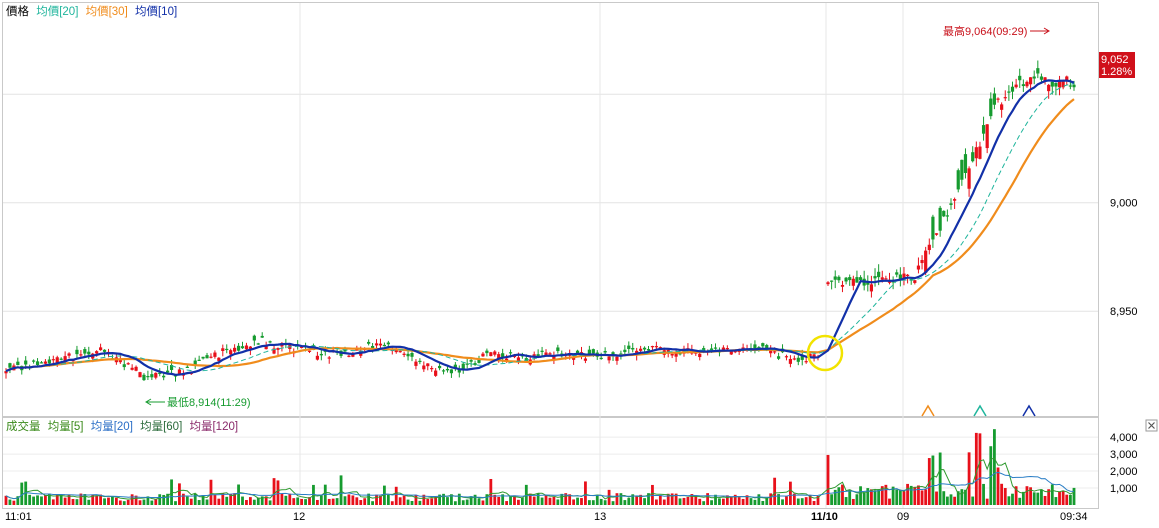  Describe the element at coordinates (824, 517) in the screenshot. I see `x-tick-label: 11/10` at that location.